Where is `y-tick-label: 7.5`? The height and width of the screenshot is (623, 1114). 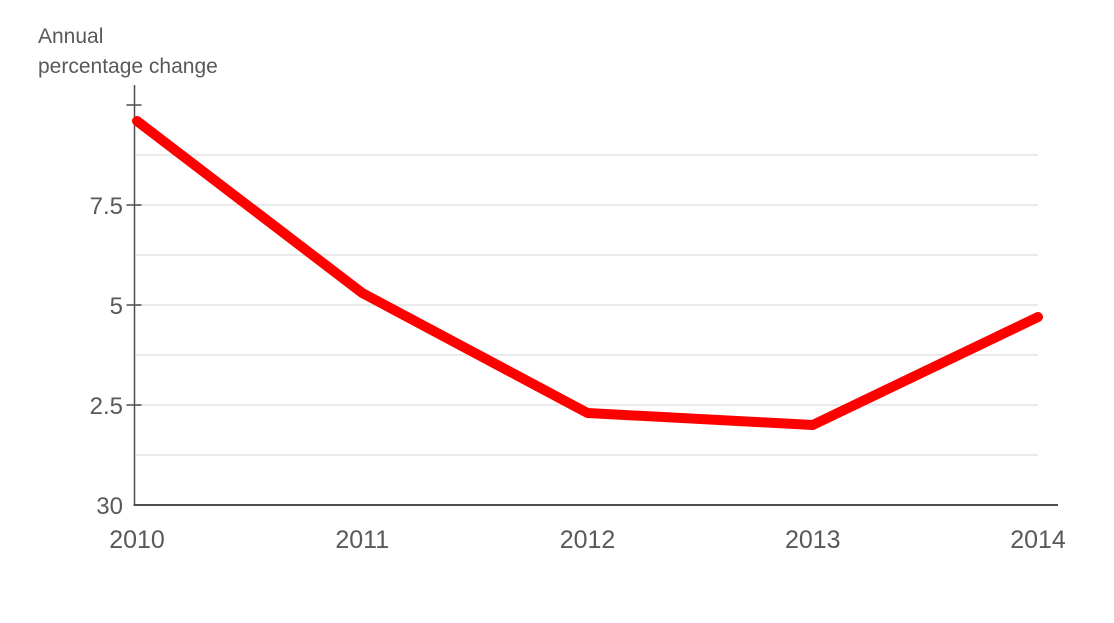
y-tick-label: 7.5 is located at coordinates (106, 206).